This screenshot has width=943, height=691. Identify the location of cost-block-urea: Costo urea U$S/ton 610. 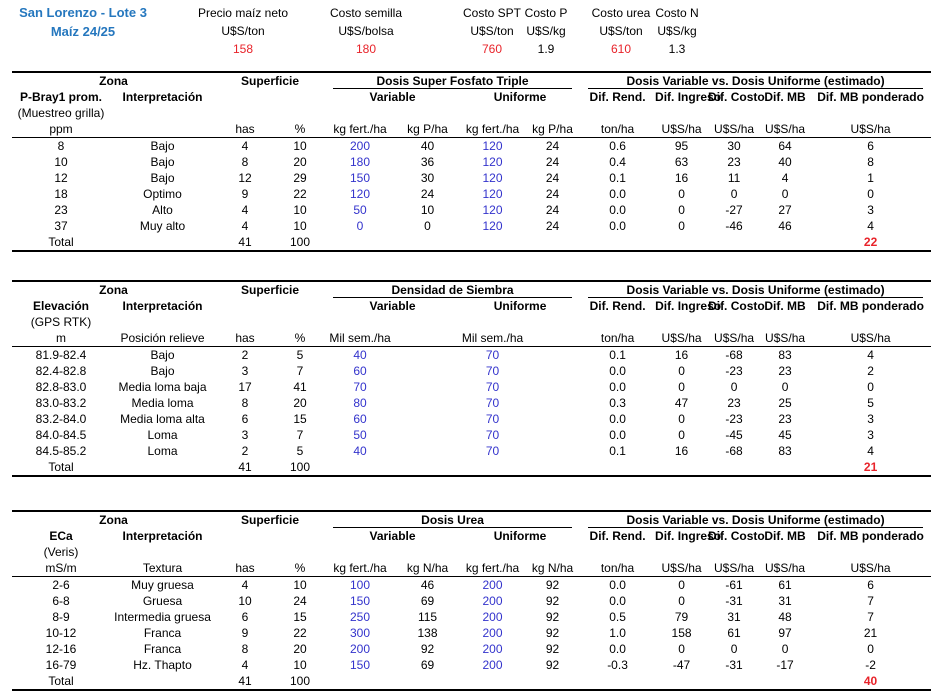
(621, 31).